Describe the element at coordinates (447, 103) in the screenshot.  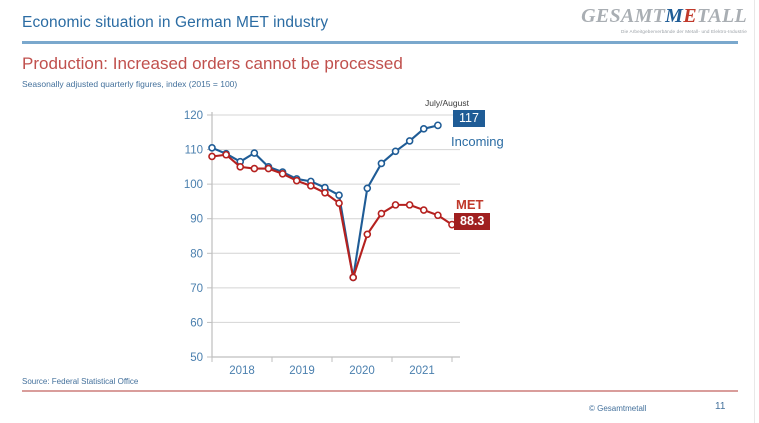
I see `annotation-july-august: July/August` at that location.